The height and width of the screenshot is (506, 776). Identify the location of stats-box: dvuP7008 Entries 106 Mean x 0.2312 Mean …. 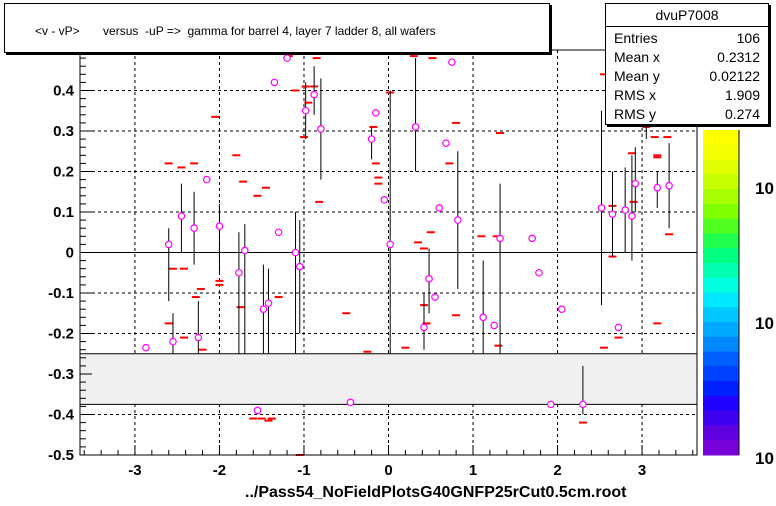
(687, 64).